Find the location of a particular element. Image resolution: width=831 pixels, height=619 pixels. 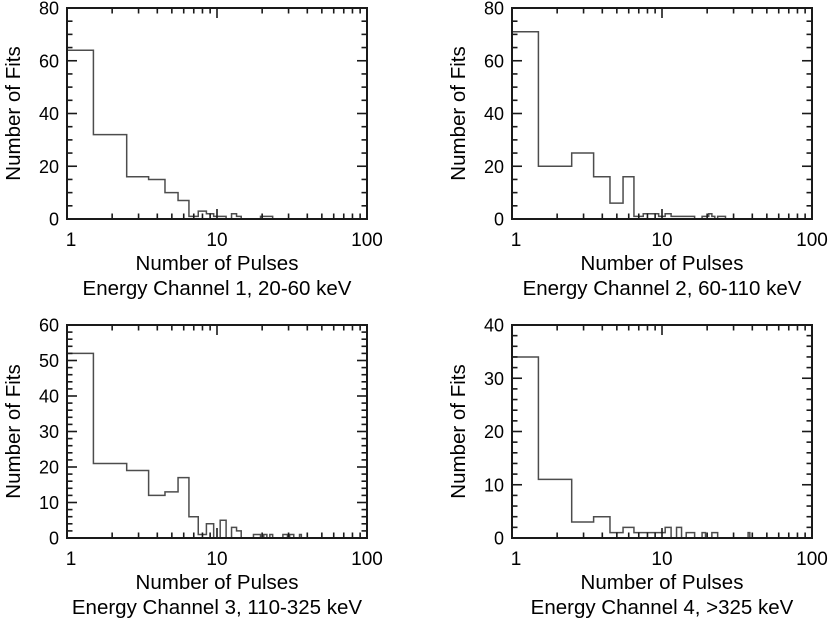

panel-title: Energy Channel 3, 110-325 keV is located at coordinates (217, 607).